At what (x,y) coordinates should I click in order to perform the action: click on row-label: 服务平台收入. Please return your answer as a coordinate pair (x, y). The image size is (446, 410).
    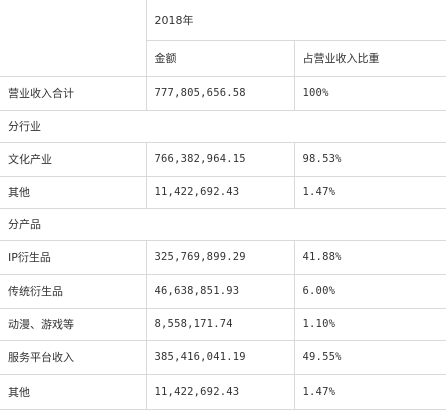
    Looking at the image, I should click on (73, 357).